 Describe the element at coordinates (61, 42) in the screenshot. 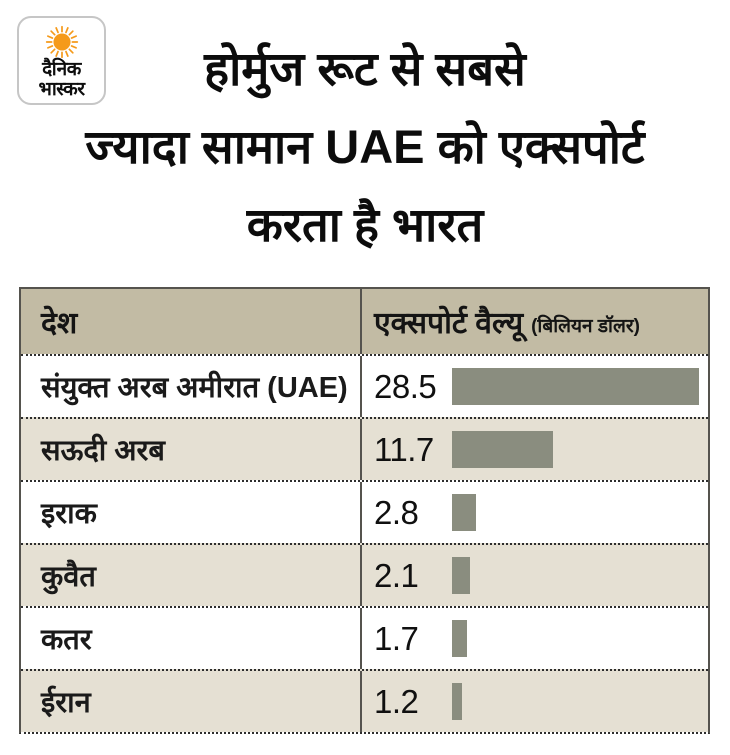

I see `sun-icon` at that location.